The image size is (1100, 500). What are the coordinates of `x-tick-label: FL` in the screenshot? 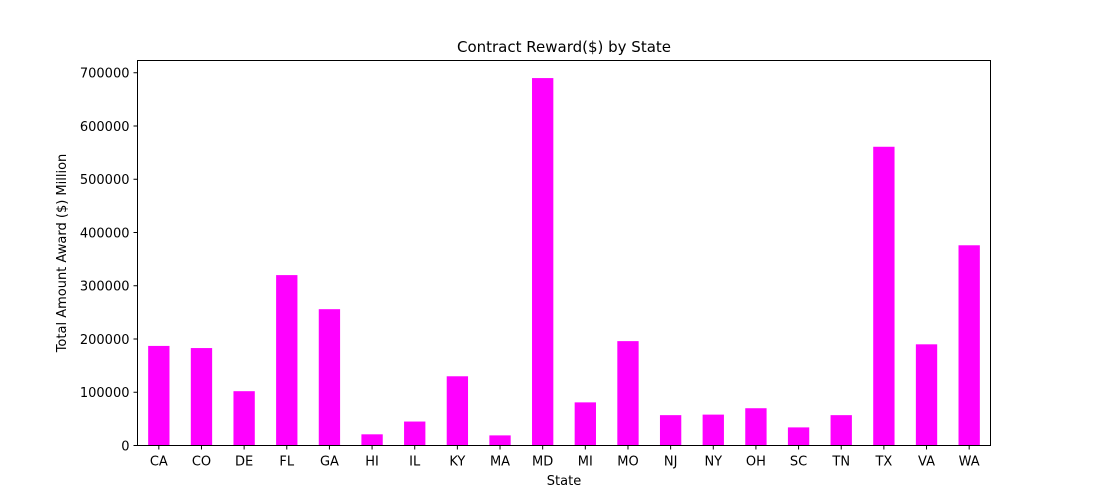 It's located at (286, 462).